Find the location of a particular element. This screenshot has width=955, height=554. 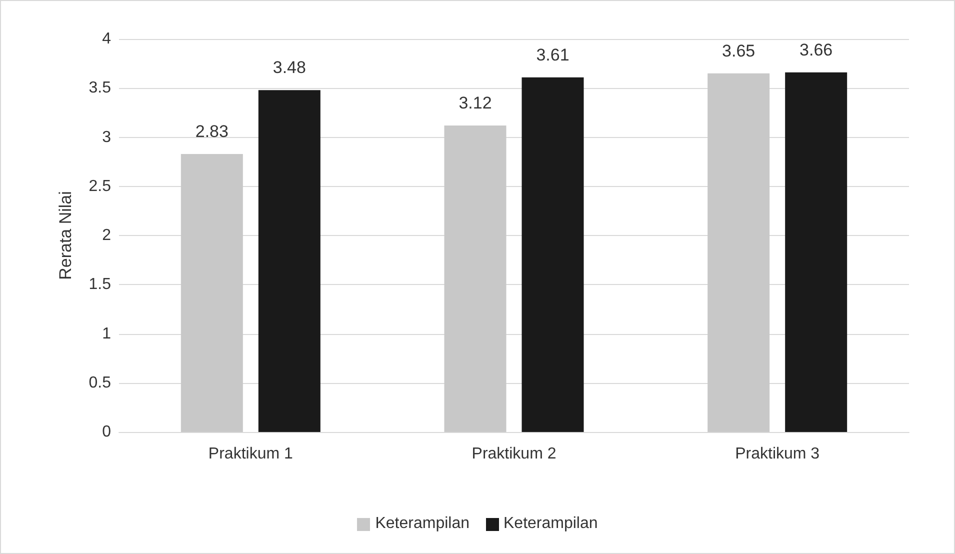

y-tick-label: 3 is located at coordinates (107, 137).